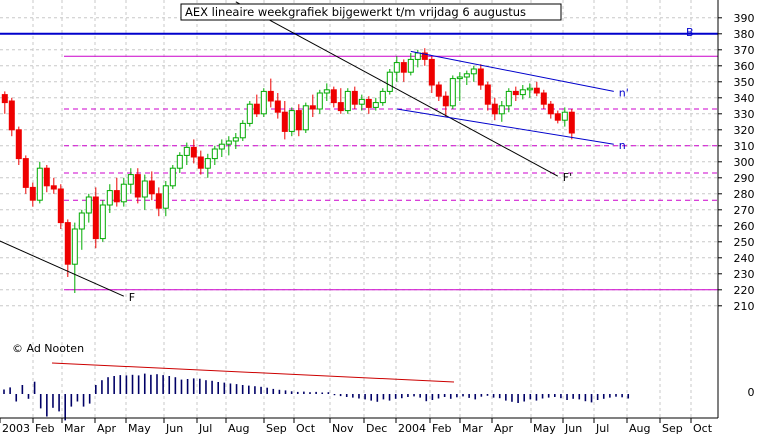 The image size is (766, 437). I want to click on volume-zero-label: 0, so click(751, 392).